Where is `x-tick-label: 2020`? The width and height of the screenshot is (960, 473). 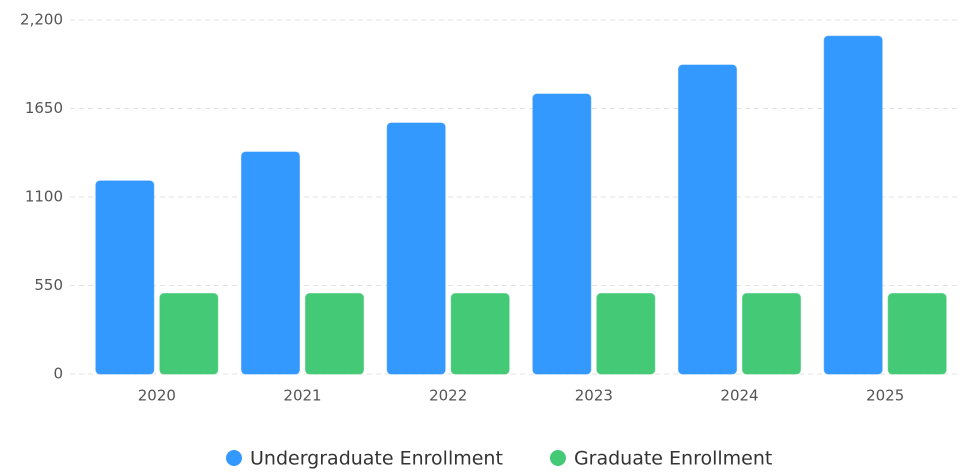
x-tick-label: 2020 is located at coordinates (157, 396).